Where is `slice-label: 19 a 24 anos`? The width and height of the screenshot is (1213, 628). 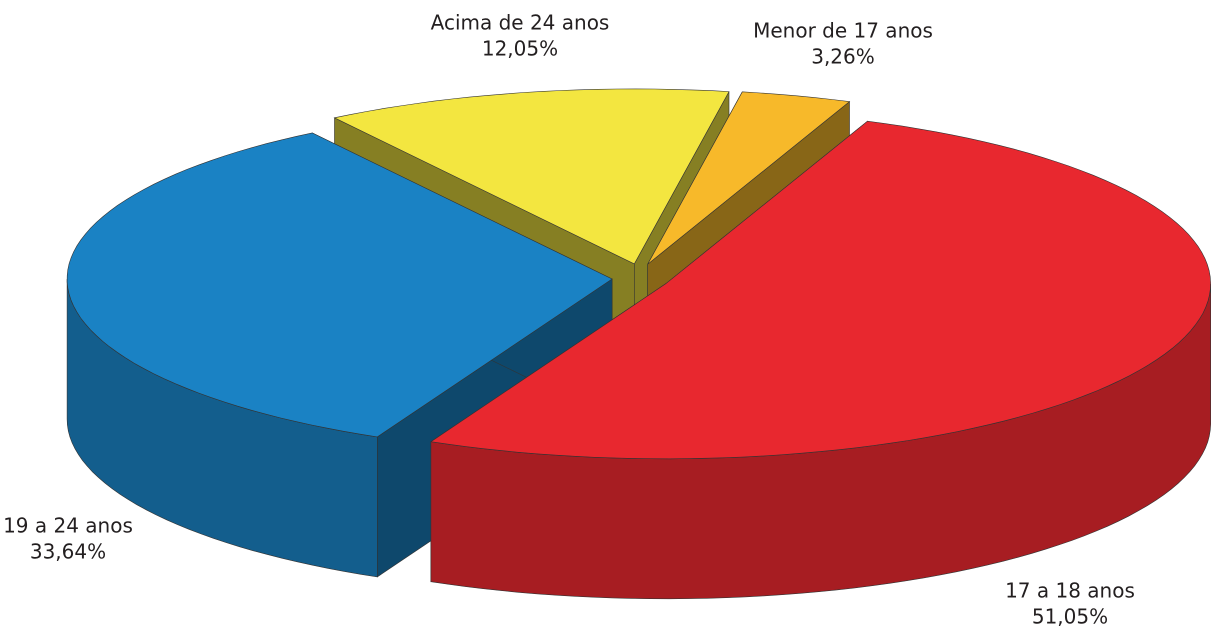
slice-label: 19 a 24 anos is located at coordinates (68, 526).